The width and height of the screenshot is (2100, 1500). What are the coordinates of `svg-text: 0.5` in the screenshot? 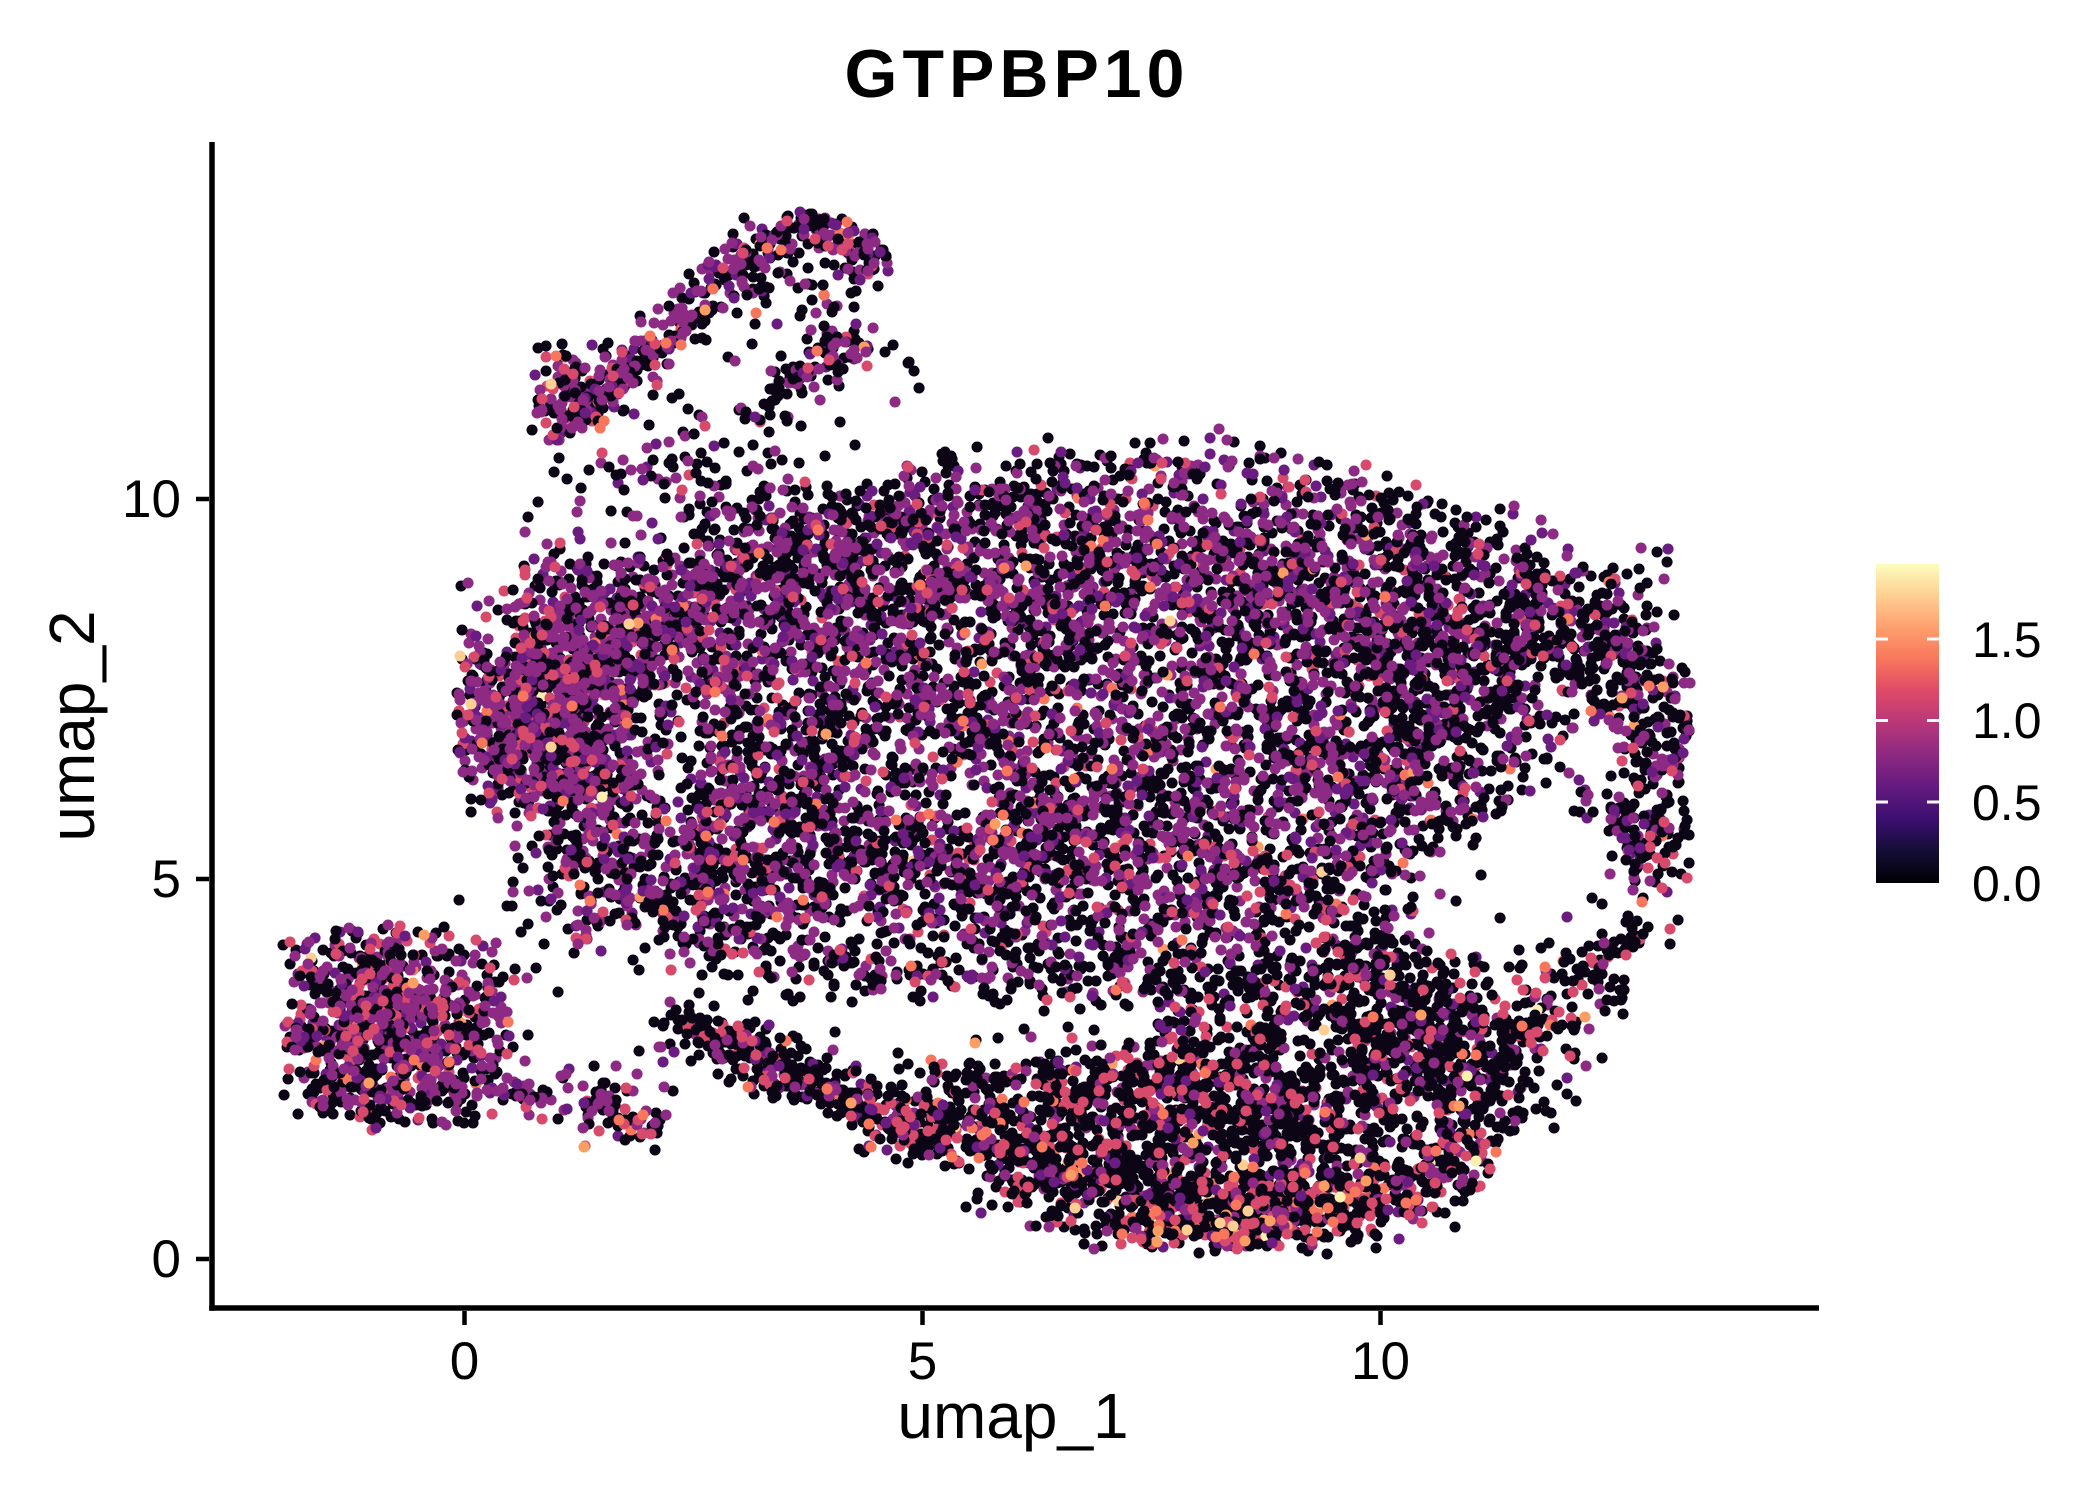 It's located at (2007, 803).